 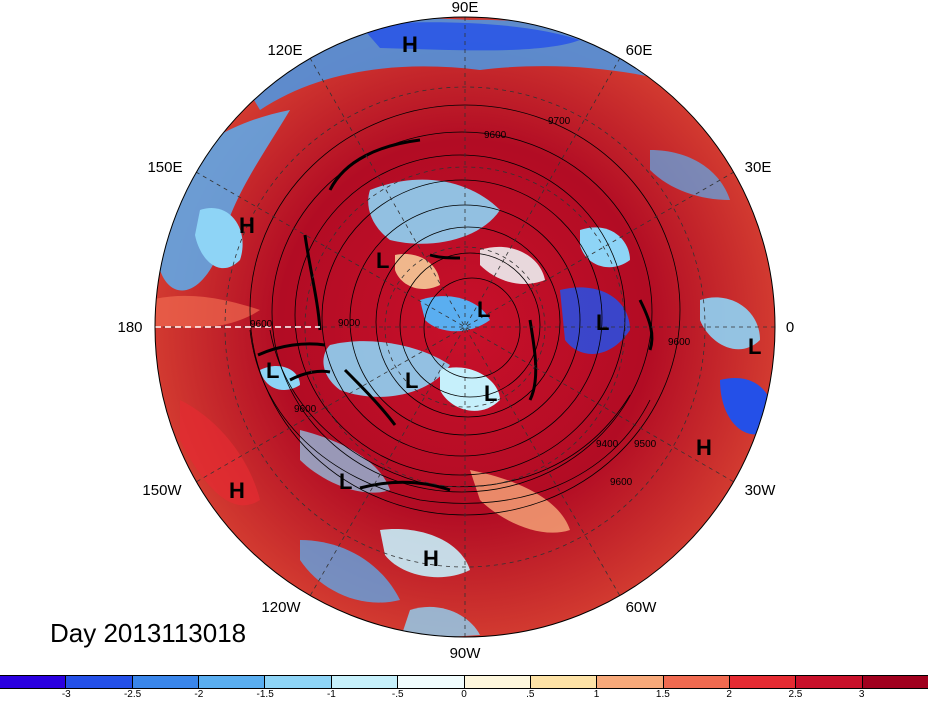 I want to click on colorbar, so click(x=464, y=682).